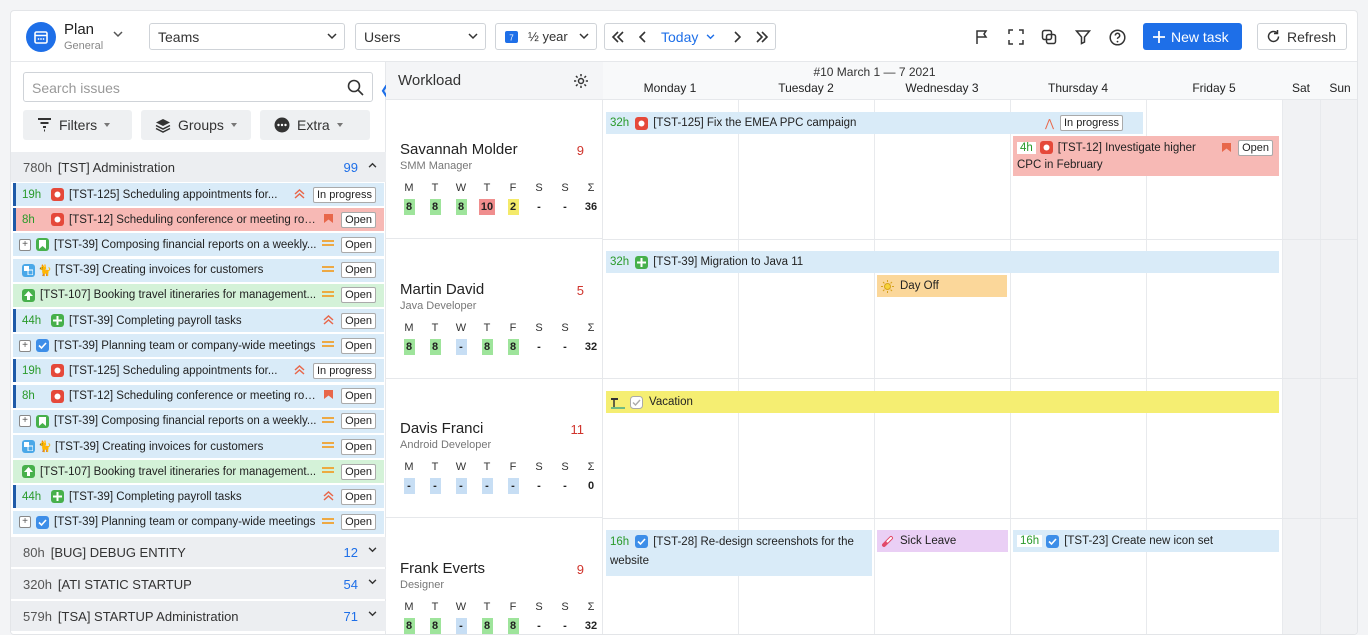 The height and width of the screenshot is (635, 1368). What do you see at coordinates (591, 346) in the screenshot?
I see `workload-value: 32` at bounding box center [591, 346].